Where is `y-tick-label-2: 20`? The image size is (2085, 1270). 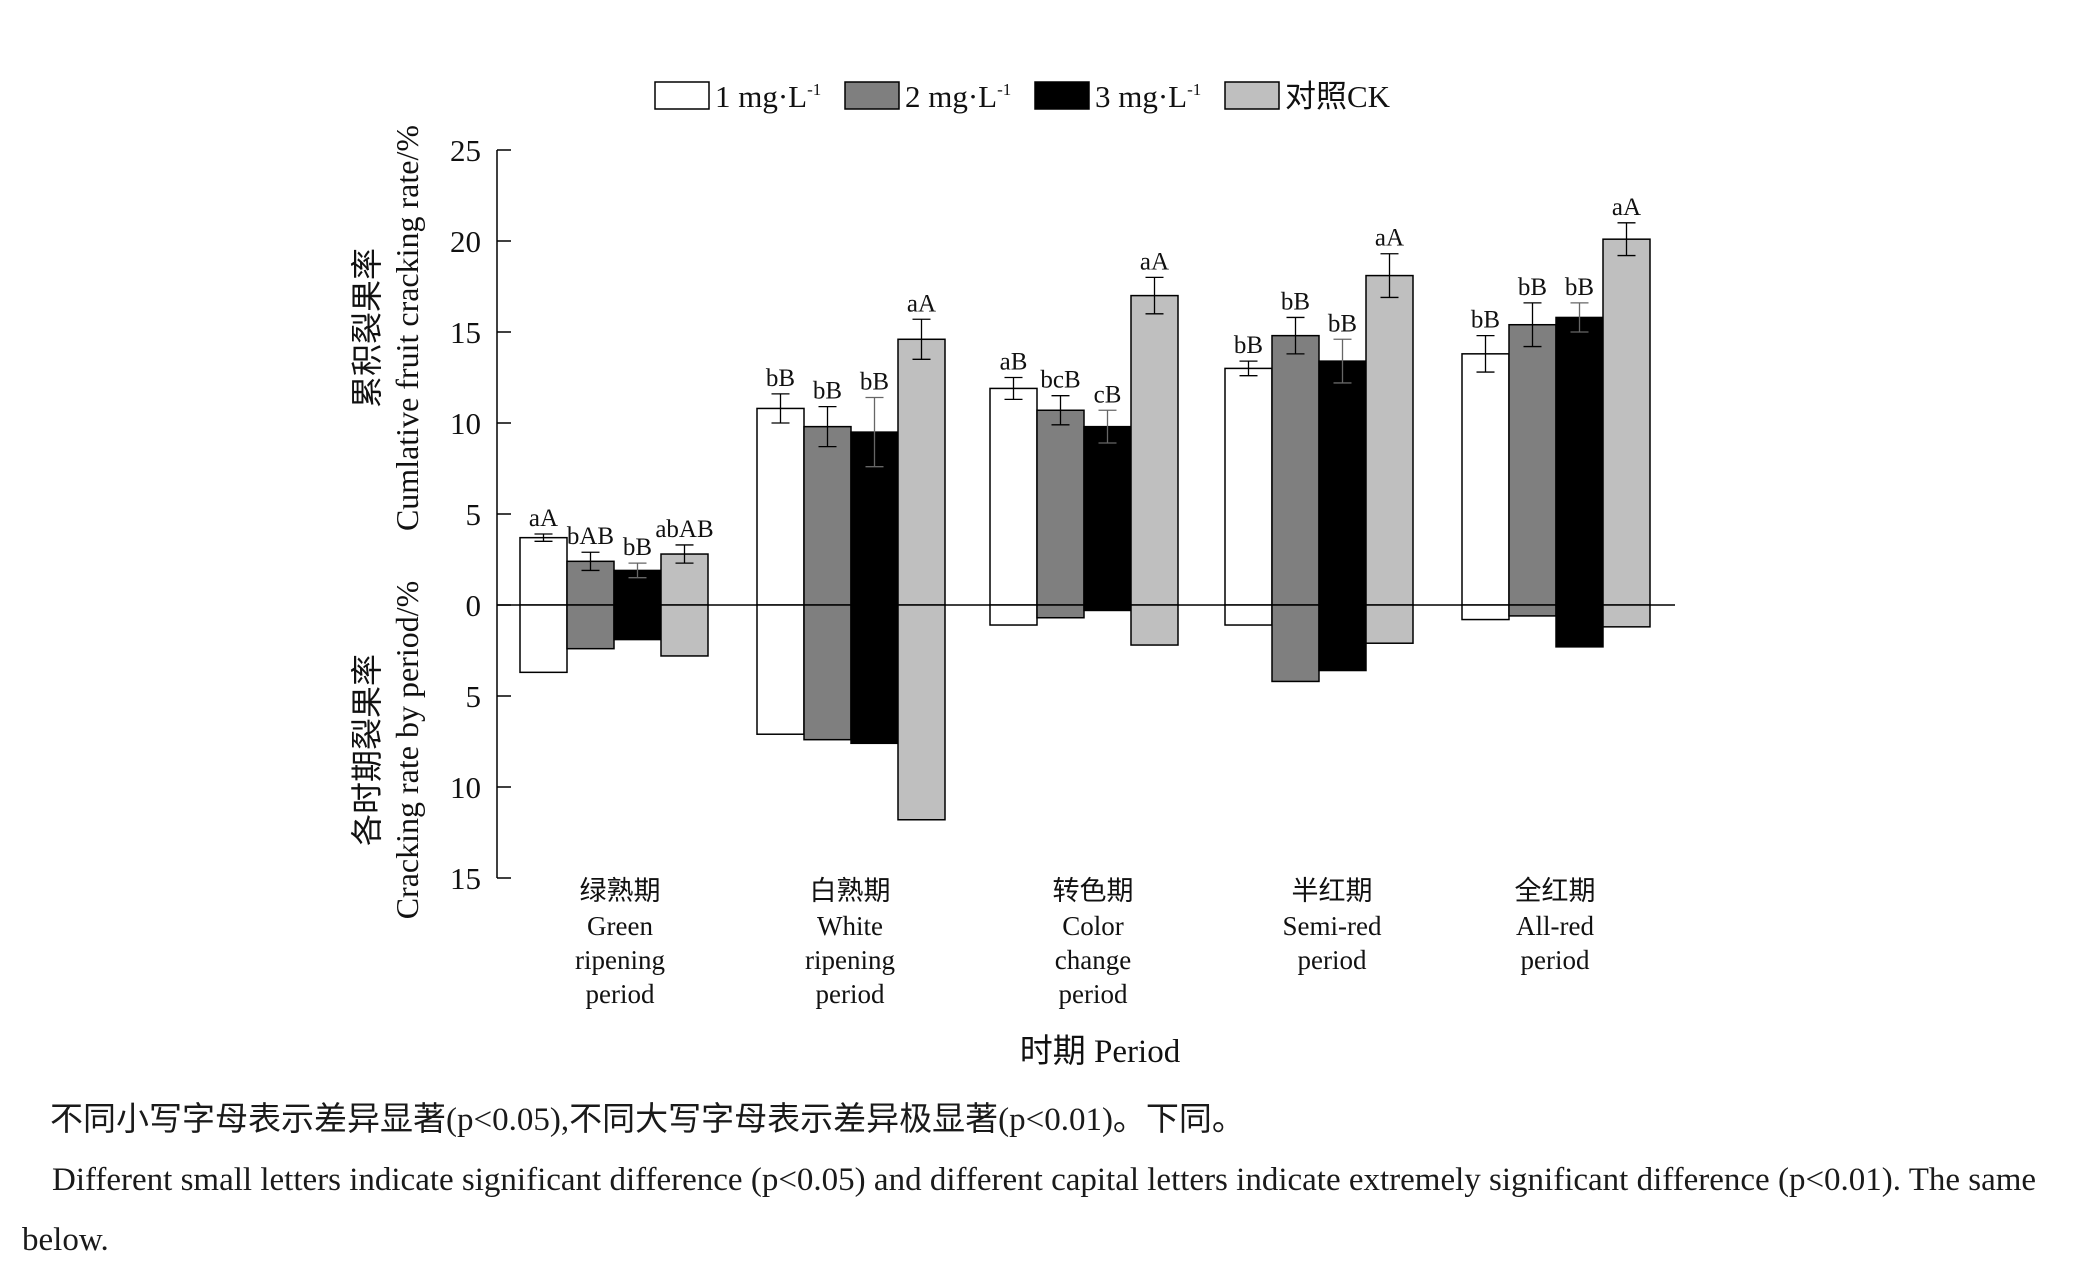 y-tick-label-2: 20 is located at coordinates (465, 241).